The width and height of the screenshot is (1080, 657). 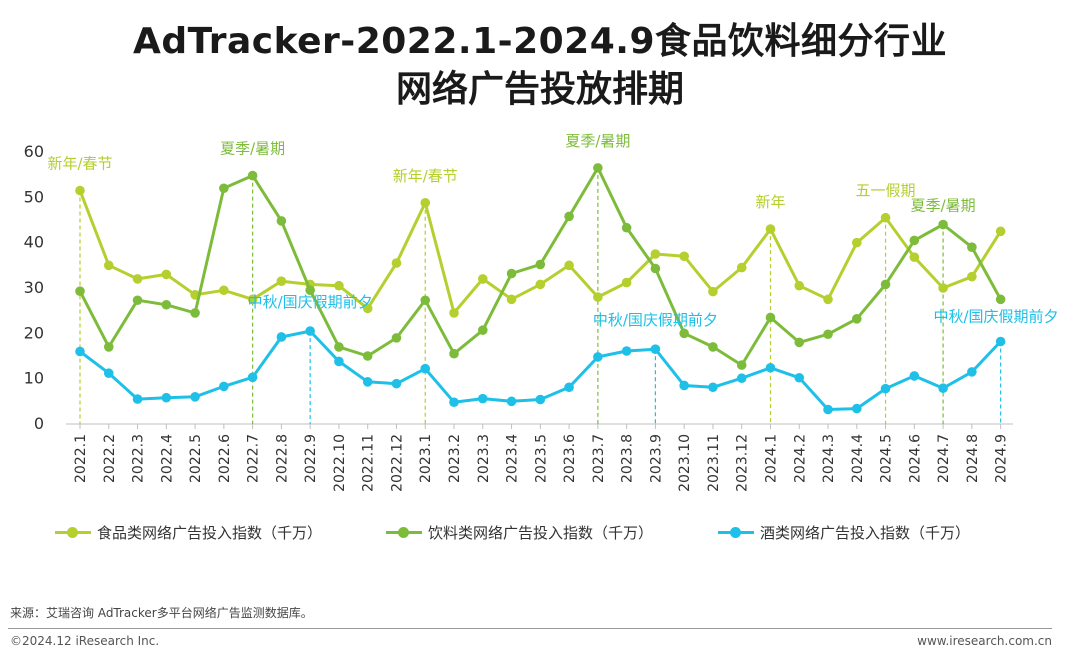 I want to click on x-tick-label: 2023.10, so click(x=685, y=463).